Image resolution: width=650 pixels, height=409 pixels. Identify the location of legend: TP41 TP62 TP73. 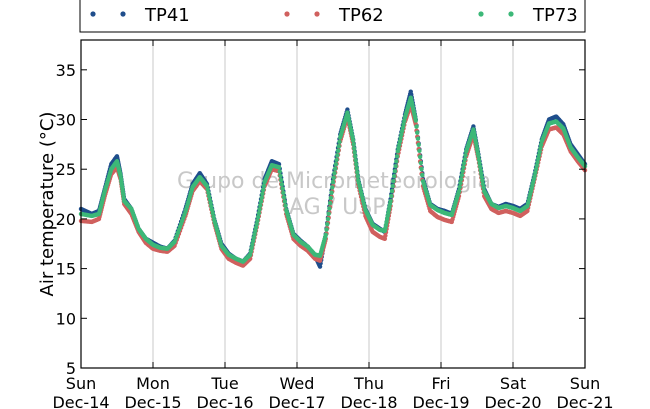
(332, 16).